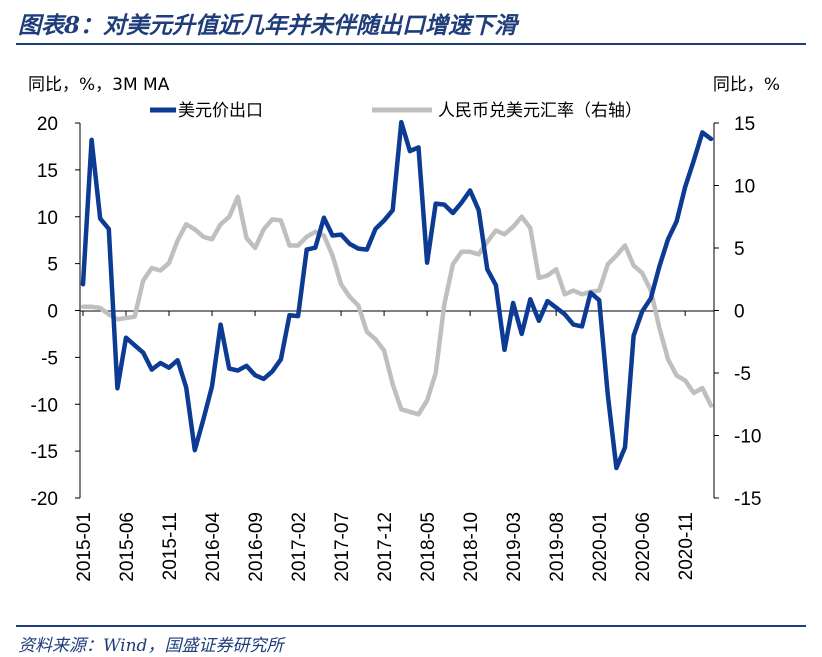 This screenshot has height=657, width=822. What do you see at coordinates (47, 171) in the screenshot?
I see `left-tick-label: 15` at bounding box center [47, 171].